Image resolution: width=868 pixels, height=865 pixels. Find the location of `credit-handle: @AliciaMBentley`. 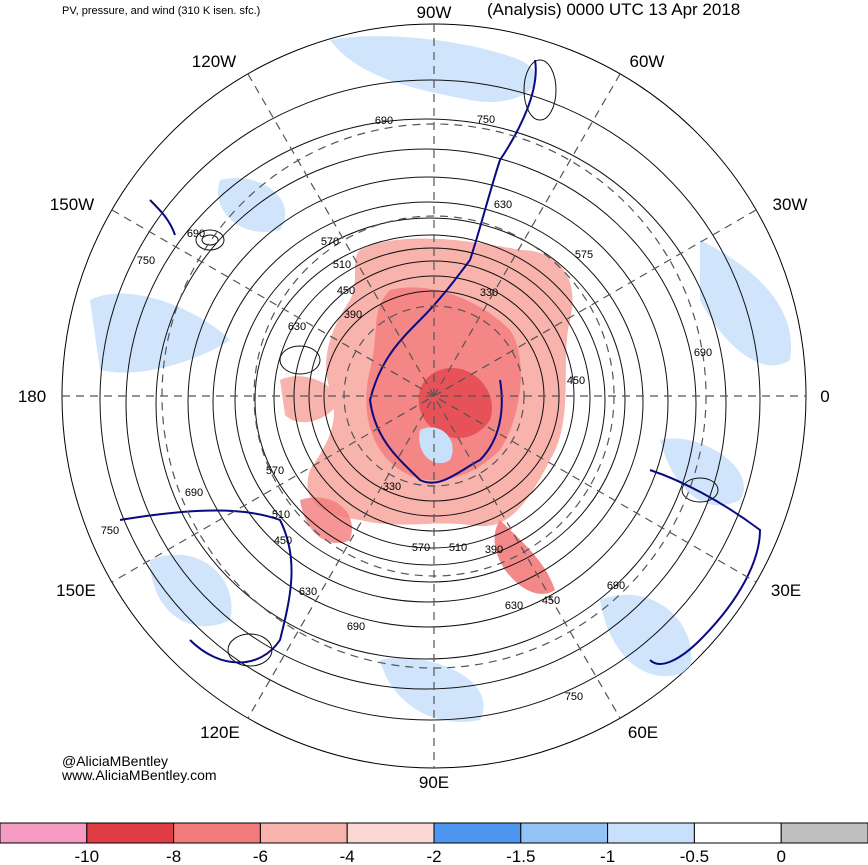

credit-handle: @AliciaMBentley is located at coordinates (115, 761).